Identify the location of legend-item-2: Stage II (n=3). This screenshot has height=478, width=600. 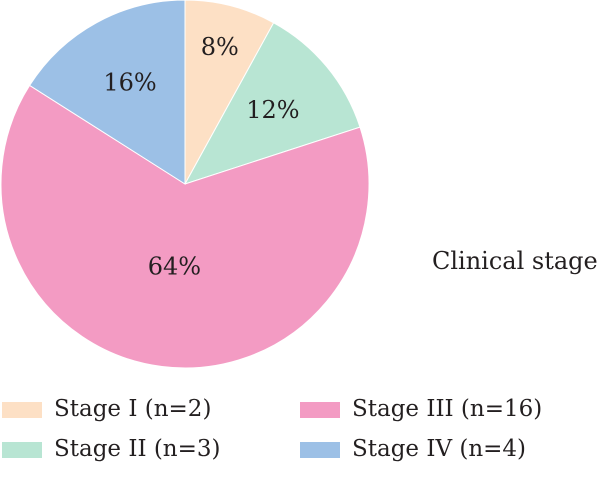
(111, 449).